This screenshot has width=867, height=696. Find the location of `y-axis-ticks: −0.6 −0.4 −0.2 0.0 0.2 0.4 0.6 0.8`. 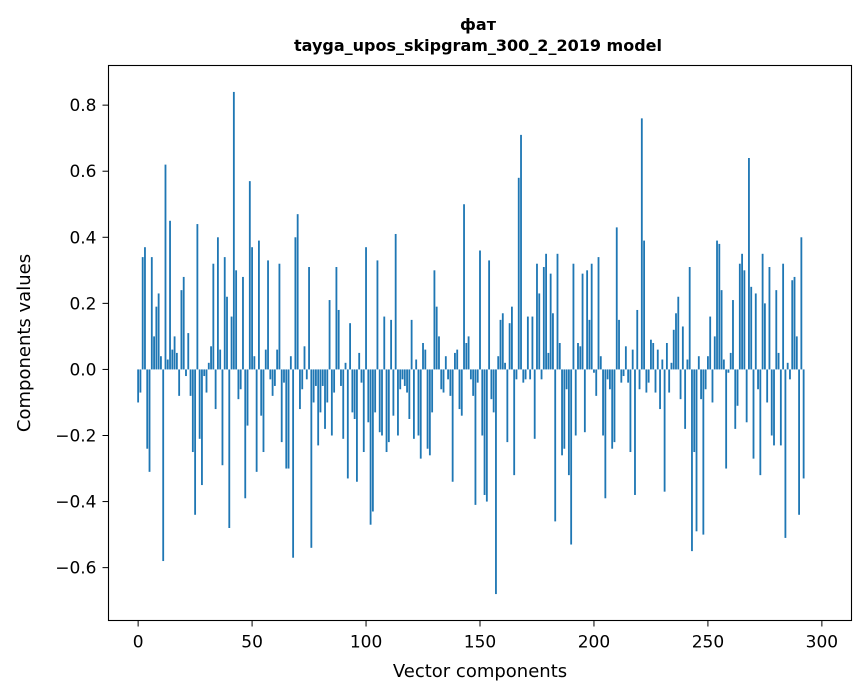

y-axis-ticks: −0.6 −0.4 −0.2 0.0 0.2 0.4 0.6 0.8 is located at coordinates (82, 337).